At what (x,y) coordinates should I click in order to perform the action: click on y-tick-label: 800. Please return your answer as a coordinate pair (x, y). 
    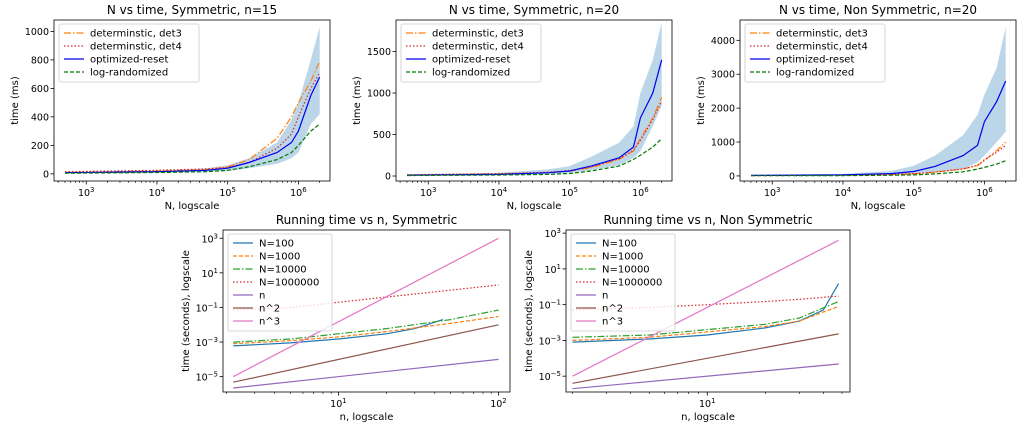
    Looking at the image, I should click on (40, 60).